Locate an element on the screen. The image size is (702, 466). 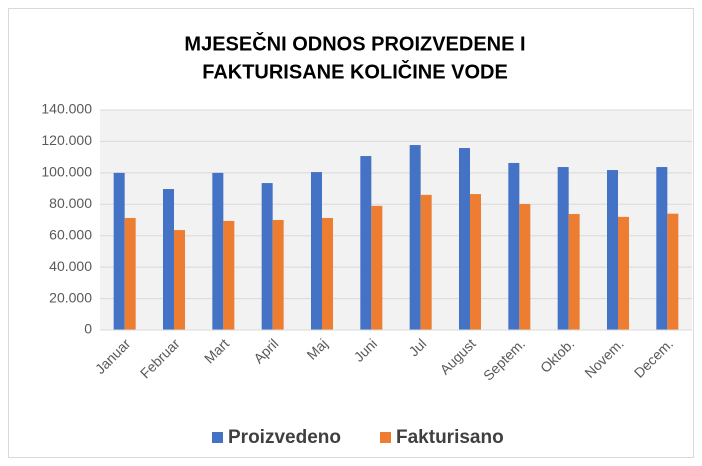
chart-title: MJESEČNI ODNOS PROIZVEDENE I is located at coordinates (354, 43).